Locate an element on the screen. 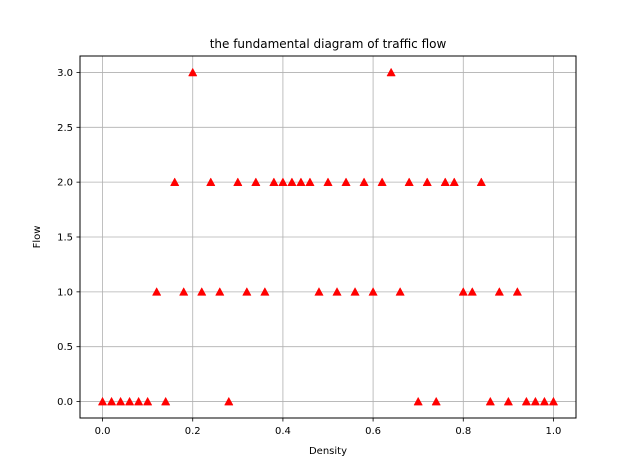 The image size is (640, 470). y-axis-label: Flow is located at coordinates (37, 237).